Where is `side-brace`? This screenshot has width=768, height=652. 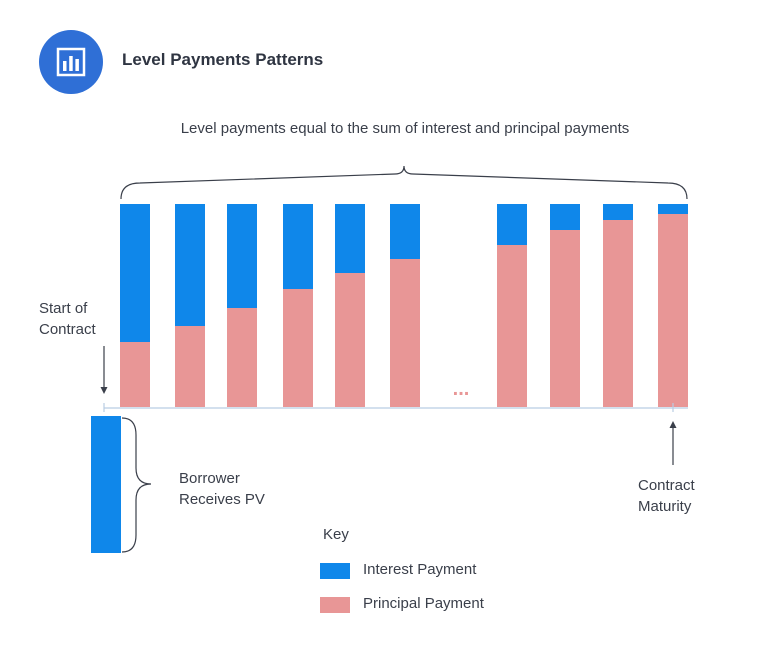
side-brace is located at coordinates (136, 485).